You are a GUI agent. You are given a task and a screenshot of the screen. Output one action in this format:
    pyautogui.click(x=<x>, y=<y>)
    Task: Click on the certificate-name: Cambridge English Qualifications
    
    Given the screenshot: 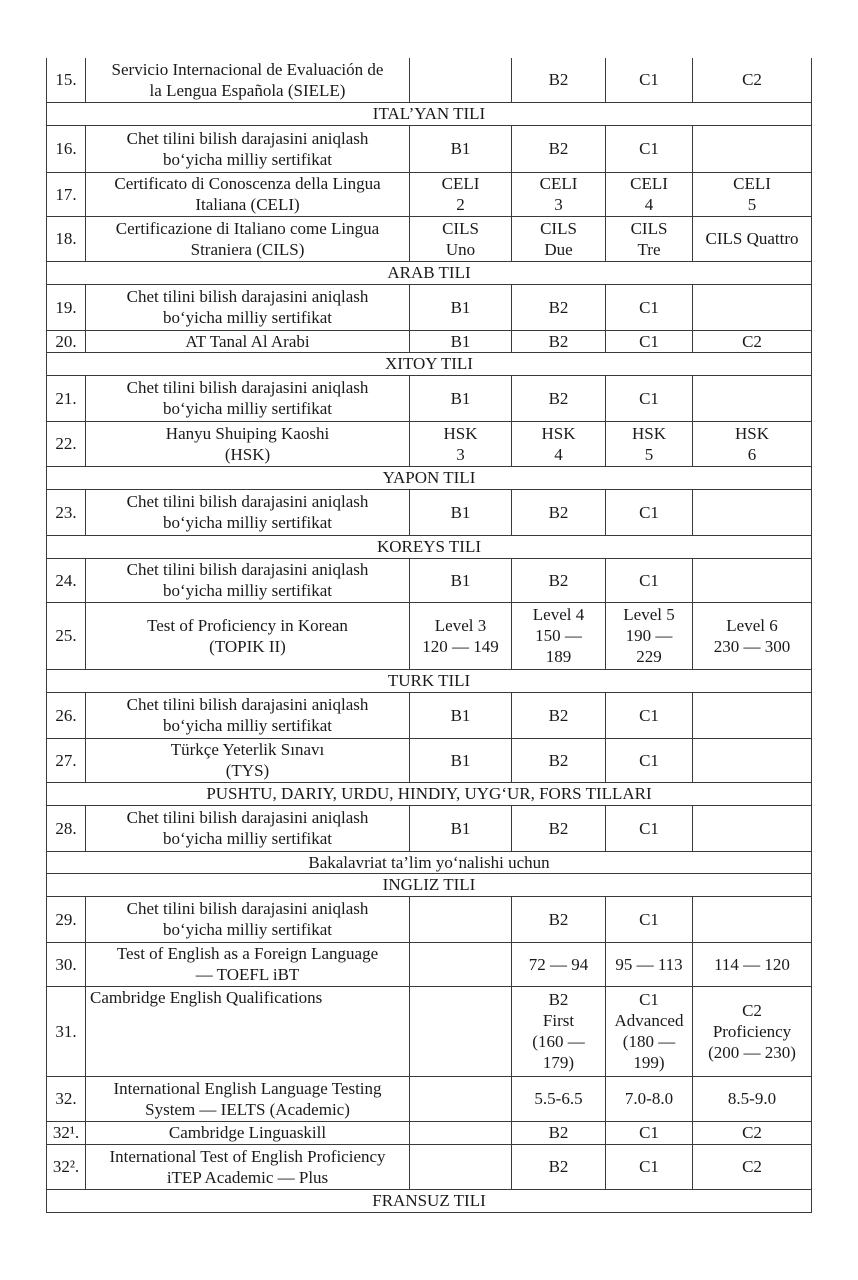 What is the action you would take?
    pyautogui.click(x=247, y=1031)
    